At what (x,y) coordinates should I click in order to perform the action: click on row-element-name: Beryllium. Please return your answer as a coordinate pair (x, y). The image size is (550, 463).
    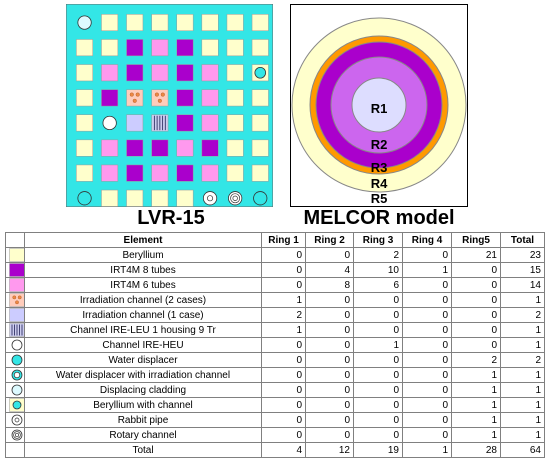
    Looking at the image, I should click on (143, 255).